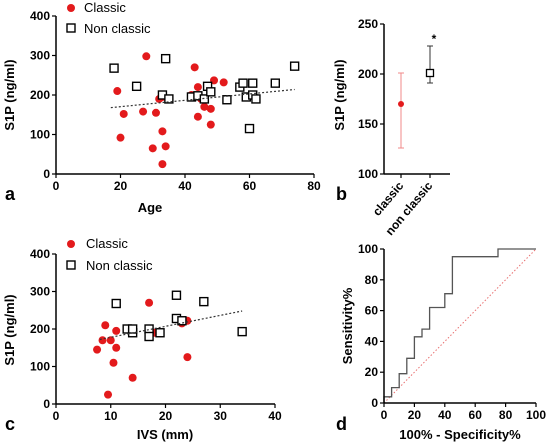 The image size is (550, 444). Describe the element at coordinates (111, 416) in the screenshot. I see `x-tick-label: 10` at that location.